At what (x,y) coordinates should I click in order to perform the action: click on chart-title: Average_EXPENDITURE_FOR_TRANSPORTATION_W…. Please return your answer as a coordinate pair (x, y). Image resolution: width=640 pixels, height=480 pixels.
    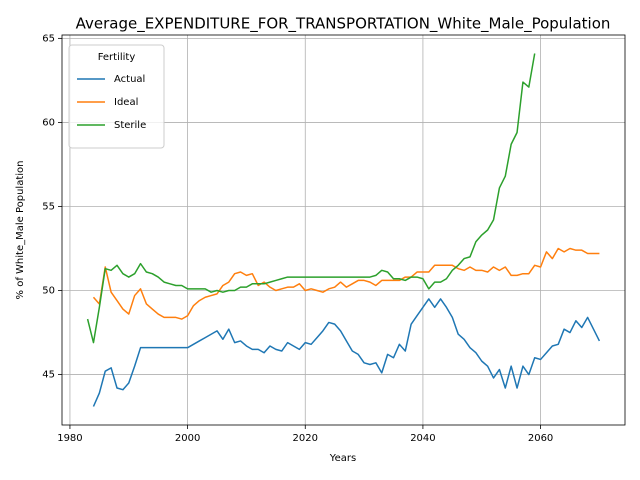
    Looking at the image, I should click on (343, 24).